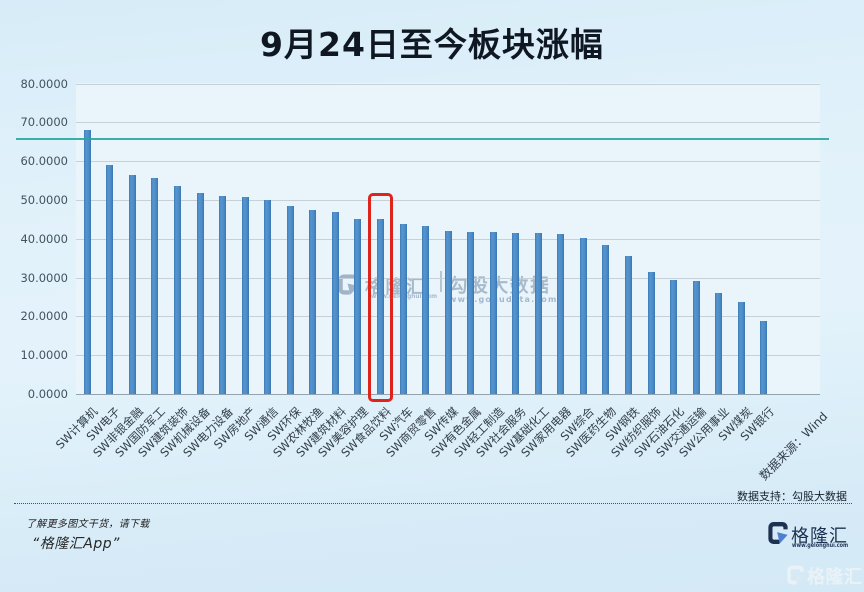 The width and height of the screenshot is (864, 592). I want to click on x-tick-label-SW电力设备: SW电力设备, so click(208, 431).